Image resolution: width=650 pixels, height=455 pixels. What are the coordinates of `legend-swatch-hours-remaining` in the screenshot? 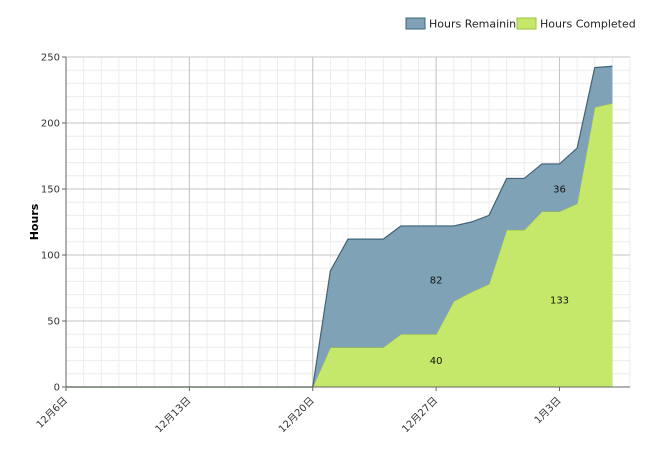 It's located at (415, 23).